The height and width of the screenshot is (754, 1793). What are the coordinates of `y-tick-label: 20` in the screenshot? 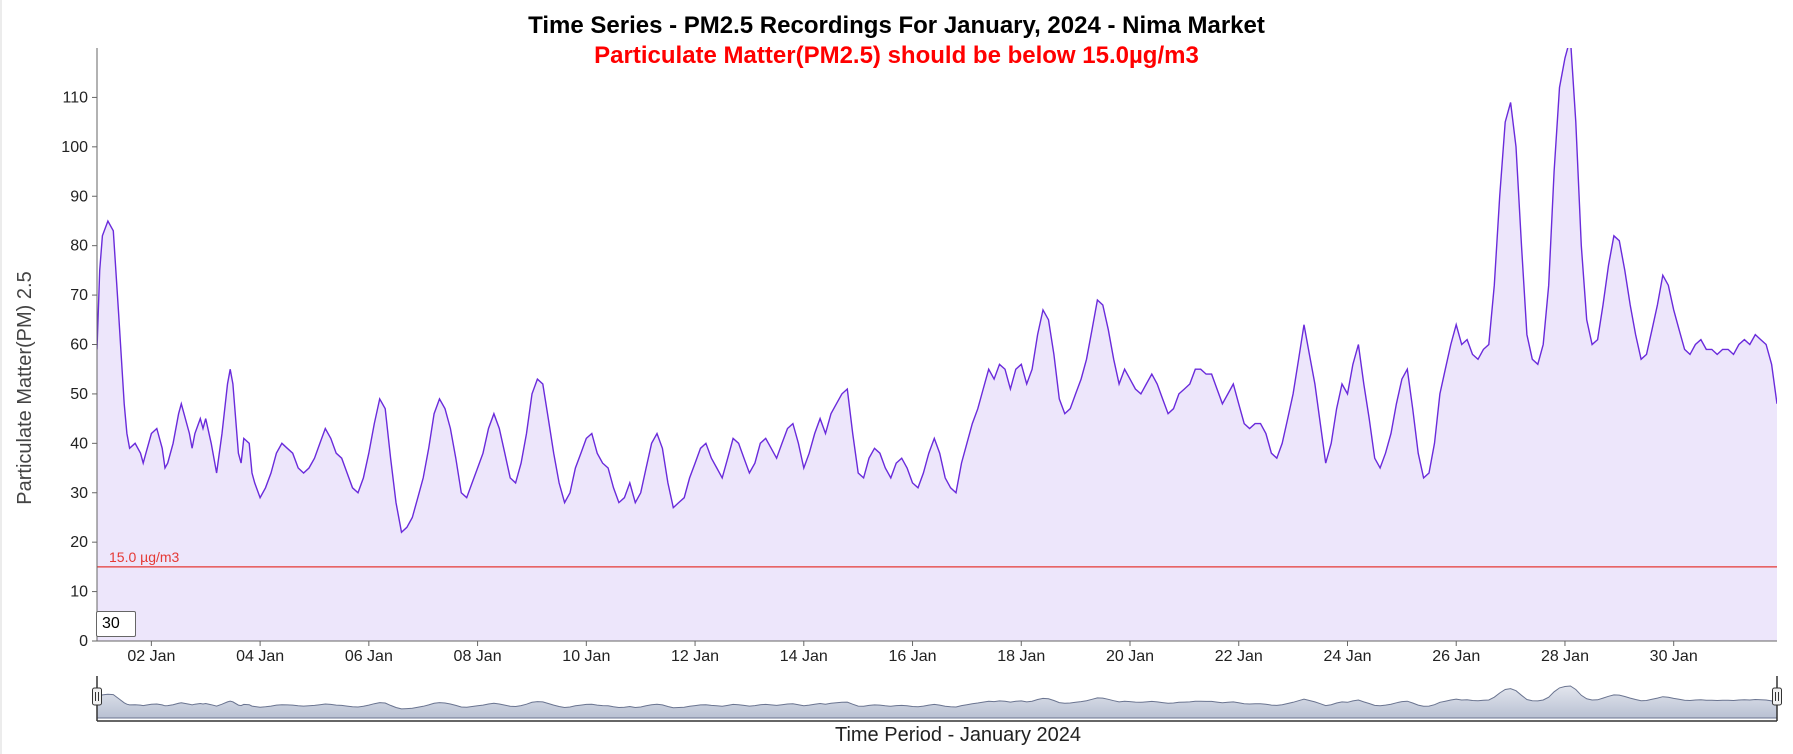 It's located at (79, 542).